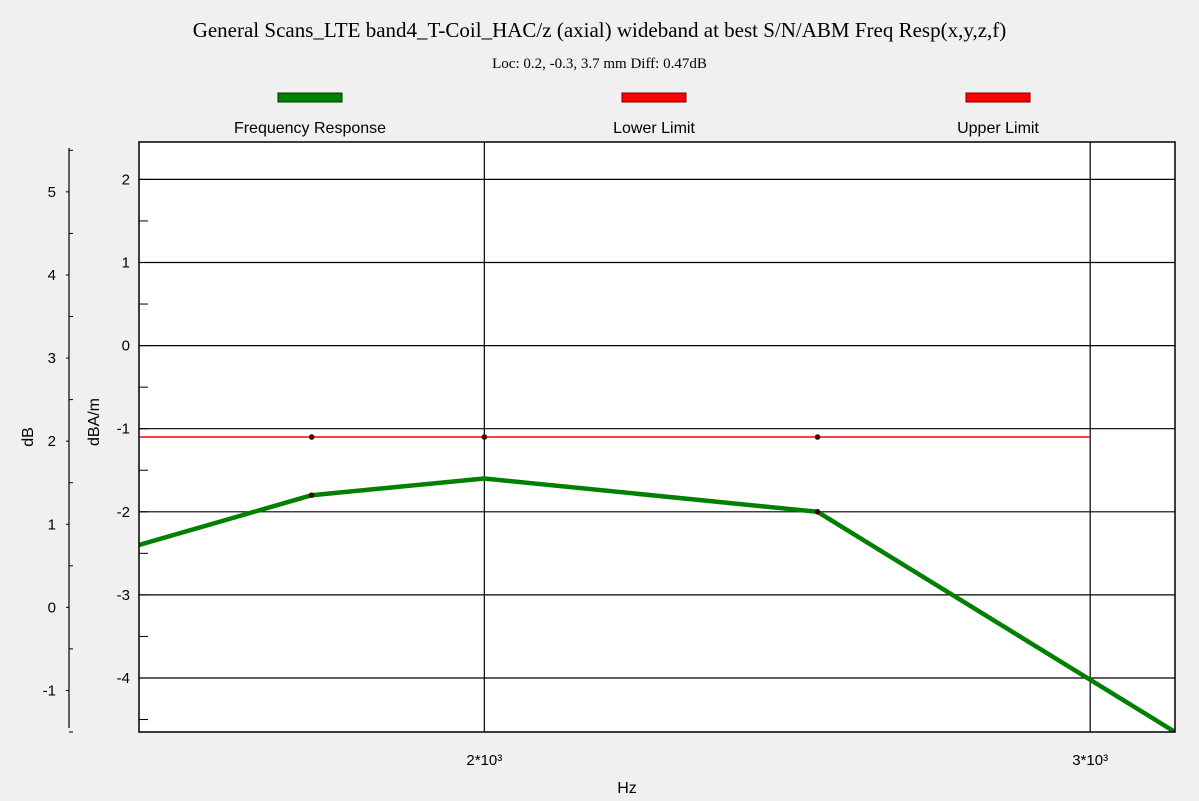  What do you see at coordinates (123, 595) in the screenshot?
I see `inner-y-tick-label: -3` at bounding box center [123, 595].